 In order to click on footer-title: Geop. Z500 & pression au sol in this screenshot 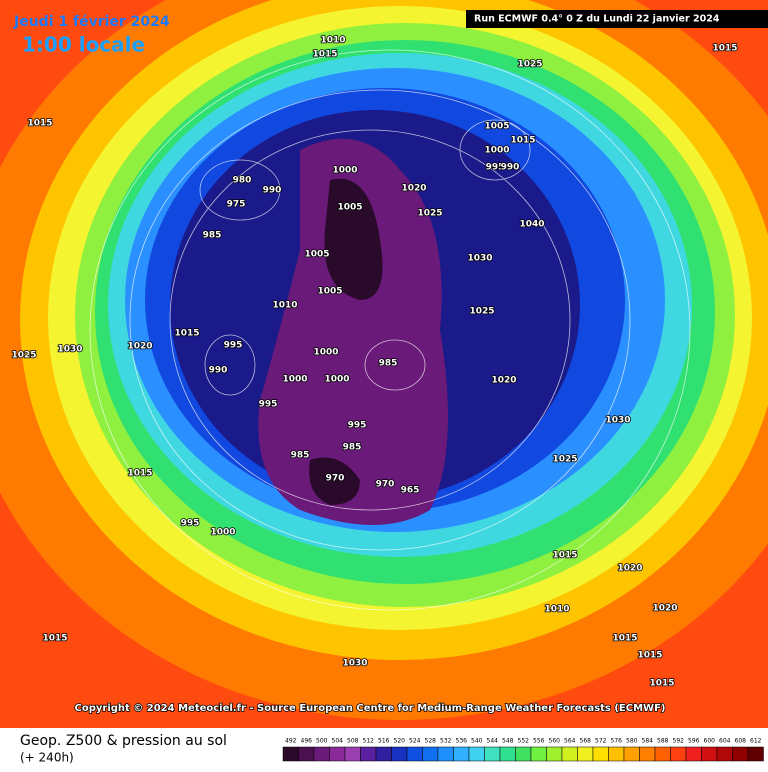, I will do `click(123, 741)`.